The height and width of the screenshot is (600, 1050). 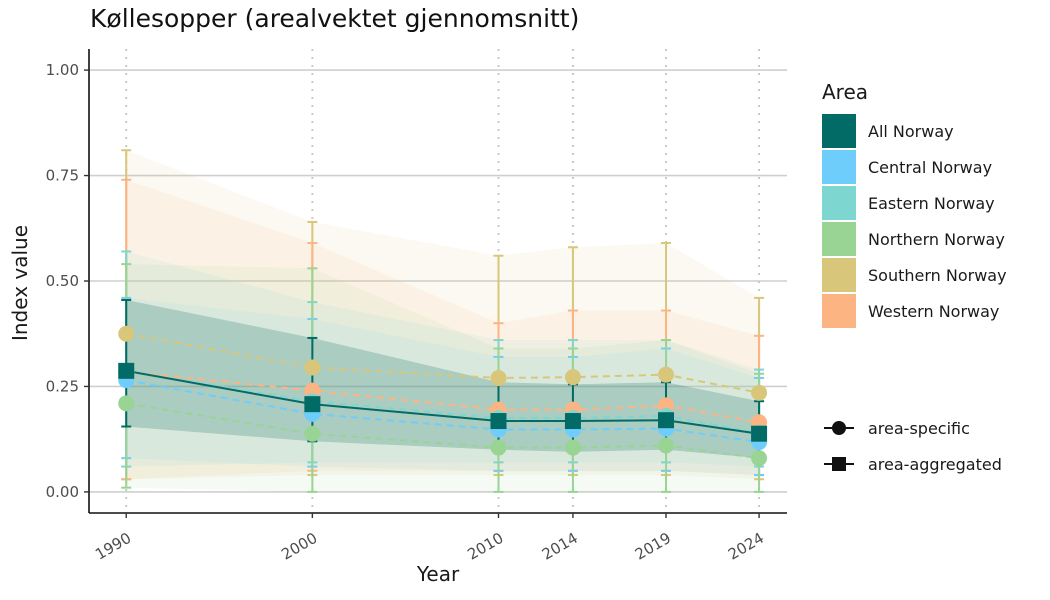 I want to click on legend-shape: area-specific area-aggregated, so click(x=912, y=446).